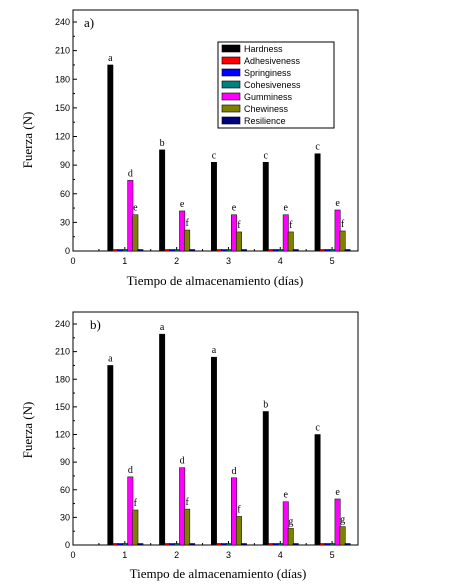 Image resolution: width=457 pixels, height=585 pixels. What do you see at coordinates (231, 120) in the screenshot?
I see `legend-swatch-resilience` at bounding box center [231, 120].